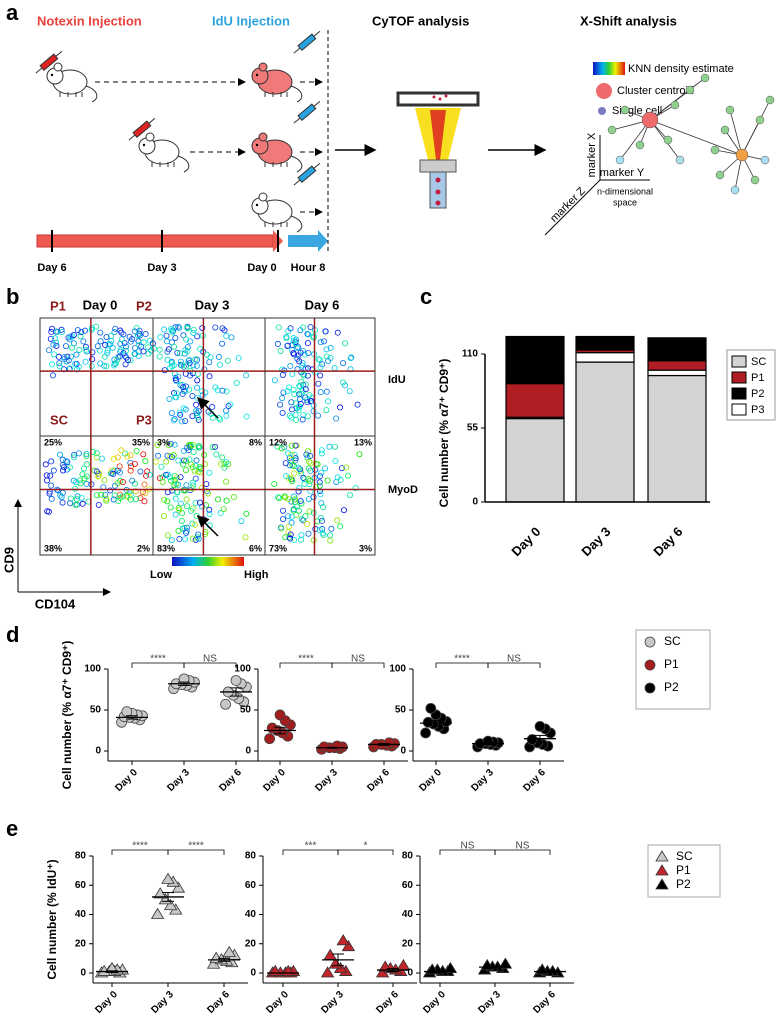  I want to click on timeline-label: Hour 8, so click(308, 268).